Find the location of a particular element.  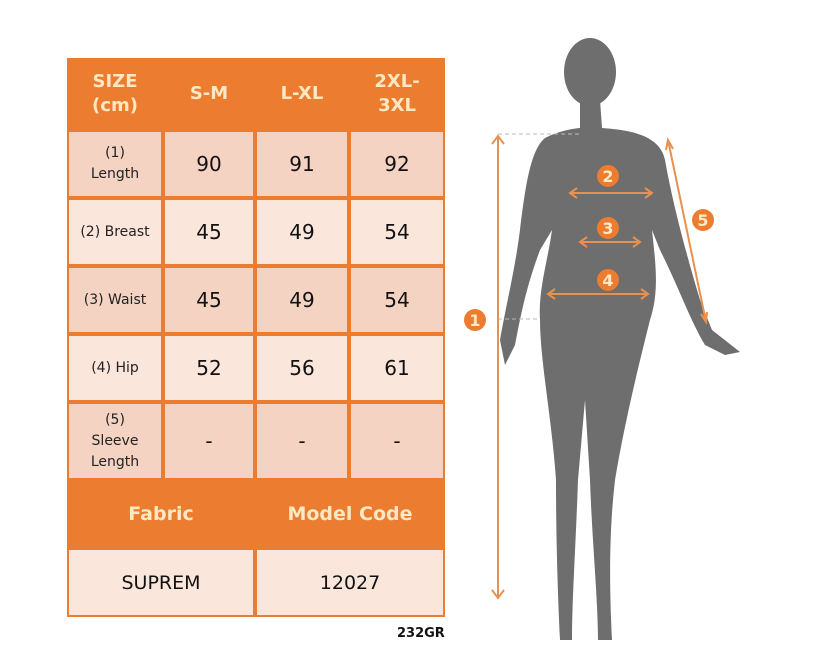

marker-1-label: 1 is located at coordinates (474, 320).